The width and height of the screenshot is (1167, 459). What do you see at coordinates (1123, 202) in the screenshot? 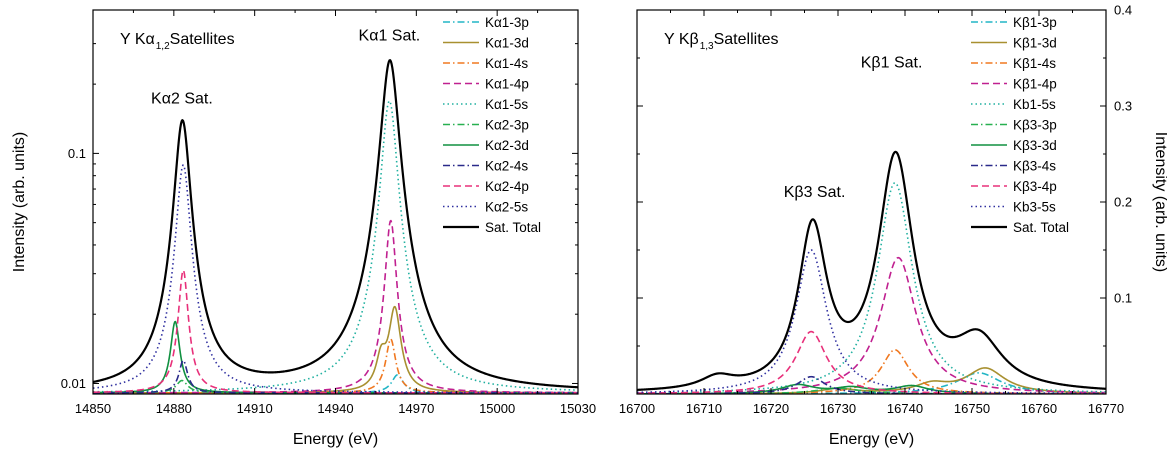
I see `y-tick-label: 0.2` at bounding box center [1123, 202].